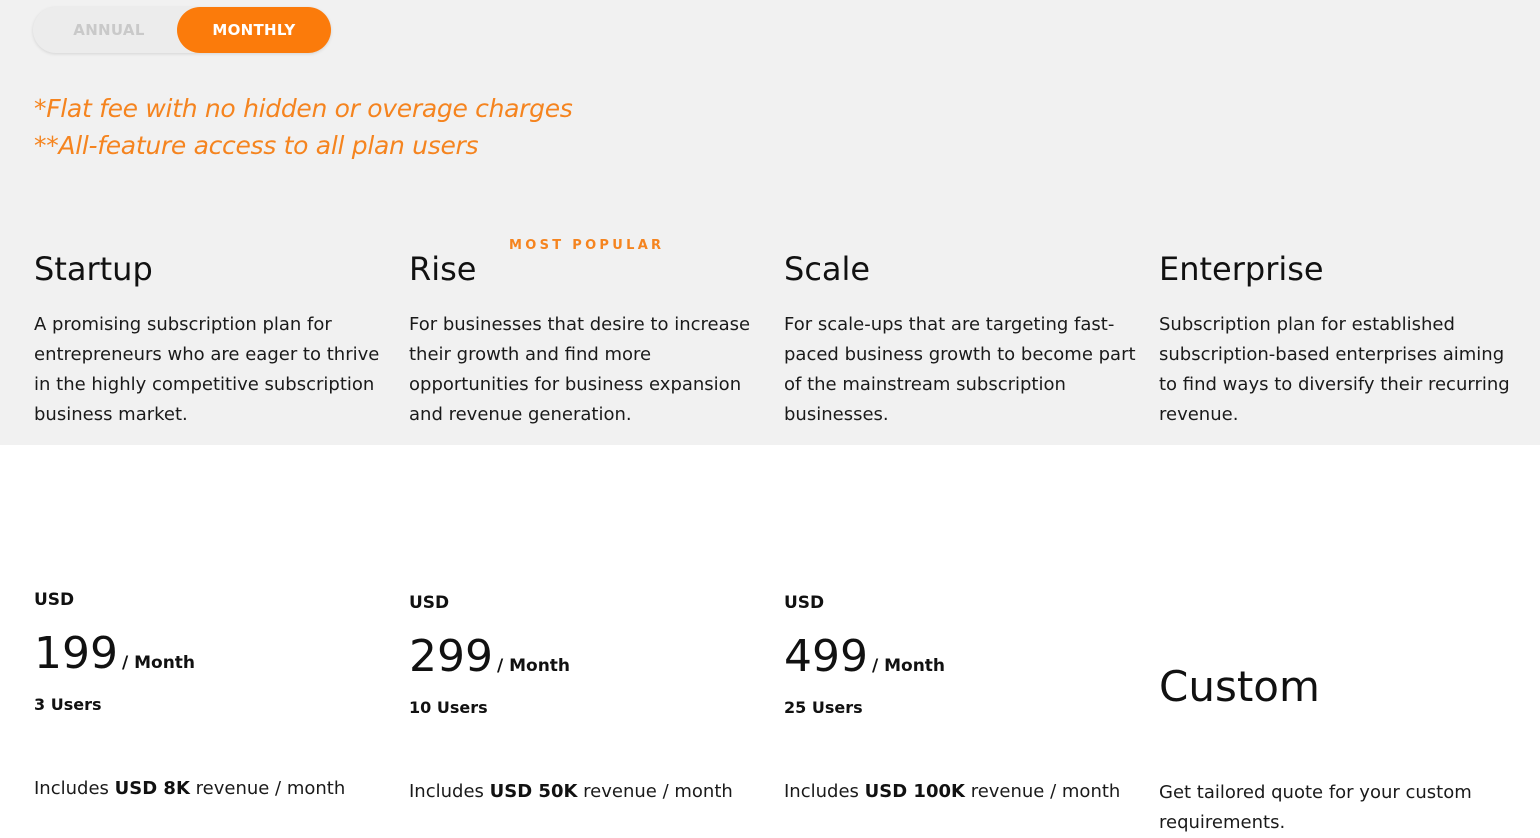 Image resolution: width=1540 pixels, height=838 pixels. I want to click on plan-name: Startup, so click(93, 269).